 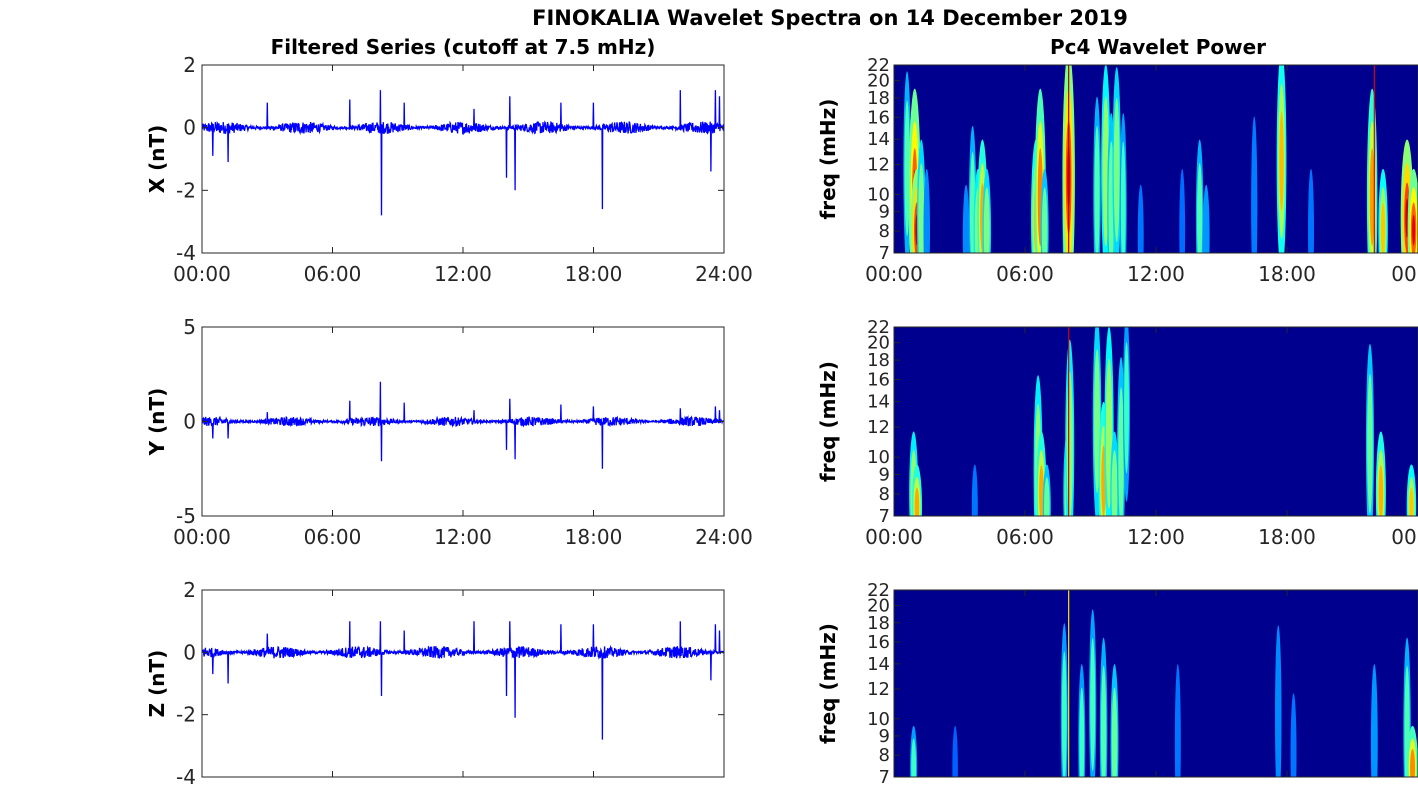 What do you see at coordinates (189, 327) in the screenshot?
I see `y-tick-label: 5` at bounding box center [189, 327].